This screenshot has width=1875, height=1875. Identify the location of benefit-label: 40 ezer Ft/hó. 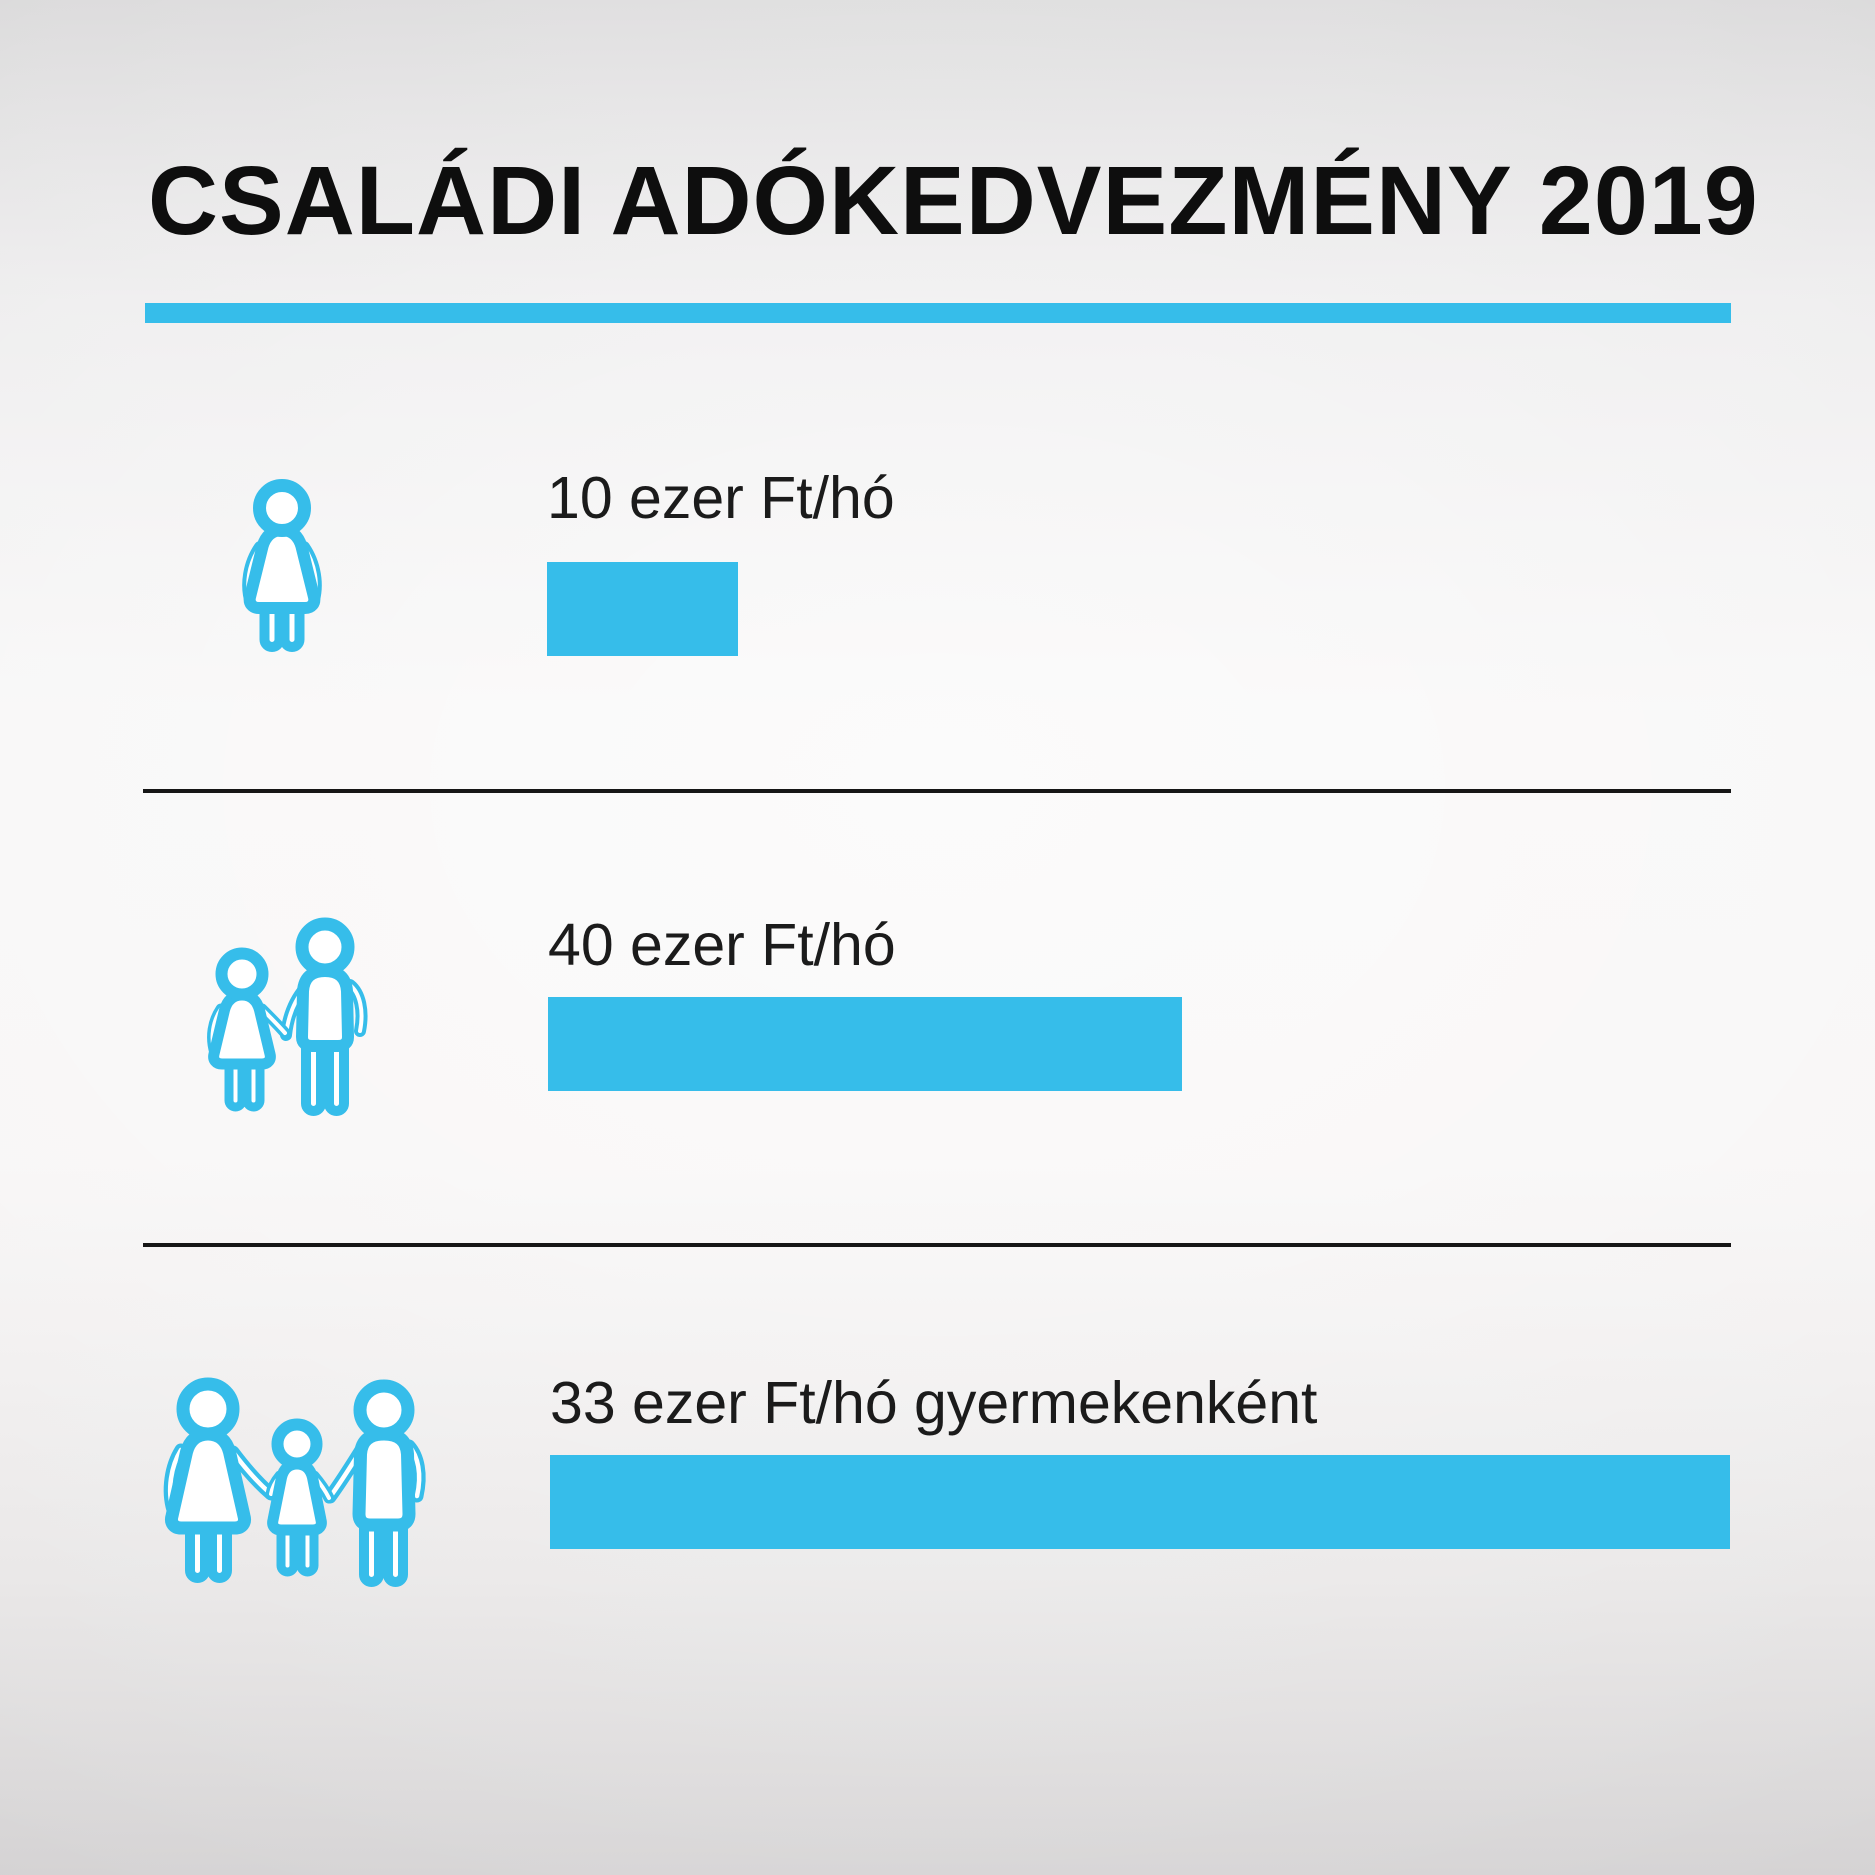
(722, 945).